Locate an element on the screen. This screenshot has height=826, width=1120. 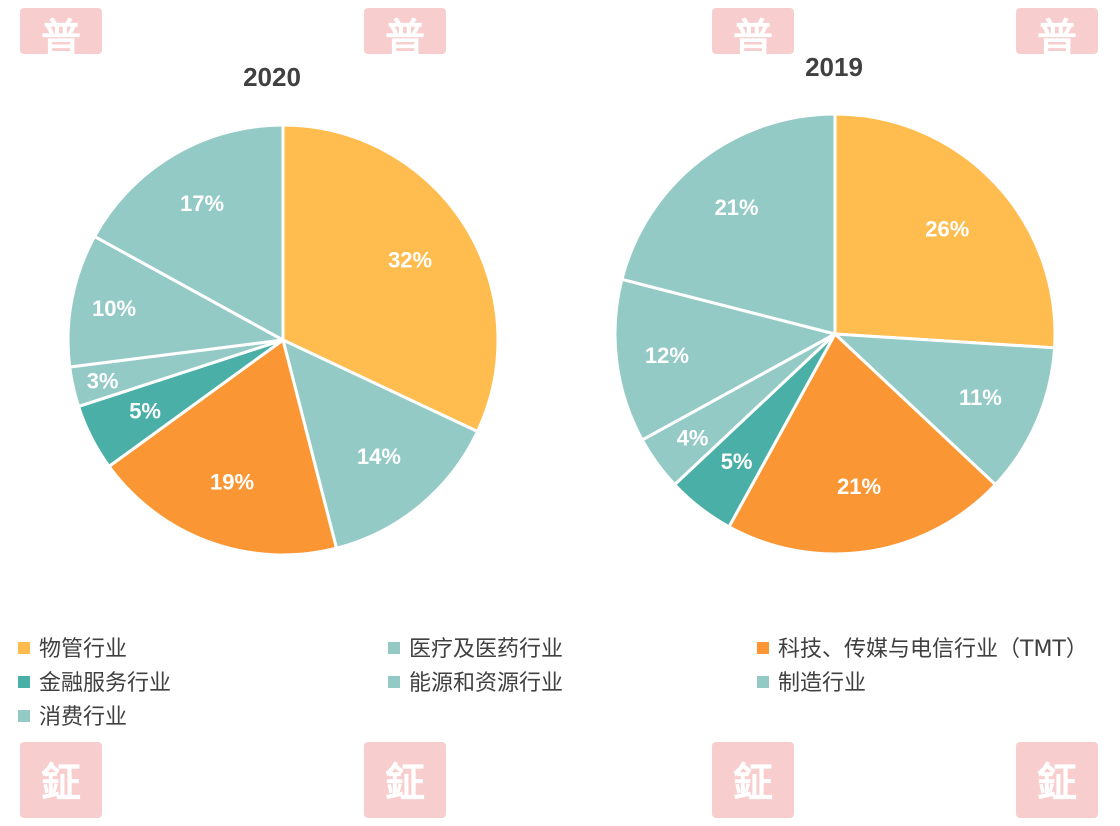
legend-item: 消费行业 is located at coordinates (72, 717).